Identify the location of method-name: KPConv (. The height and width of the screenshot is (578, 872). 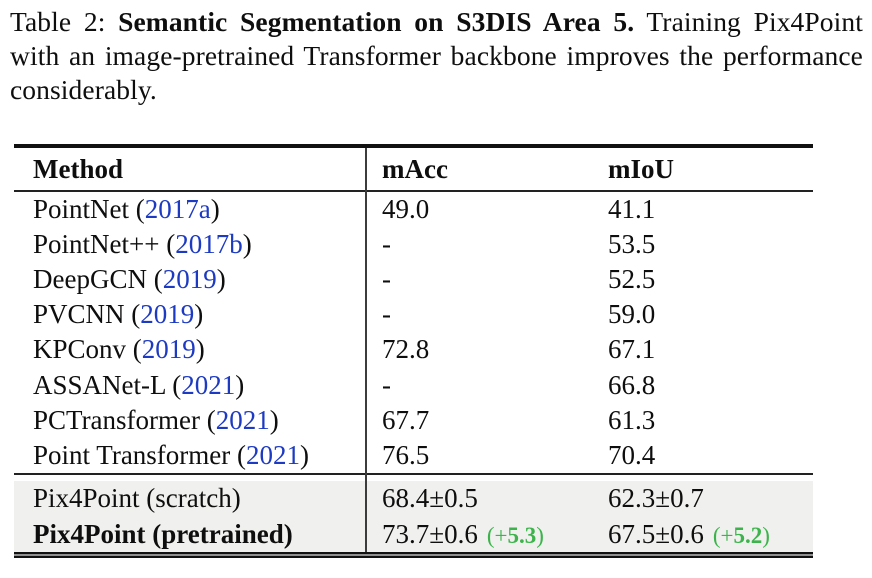
(87, 349).